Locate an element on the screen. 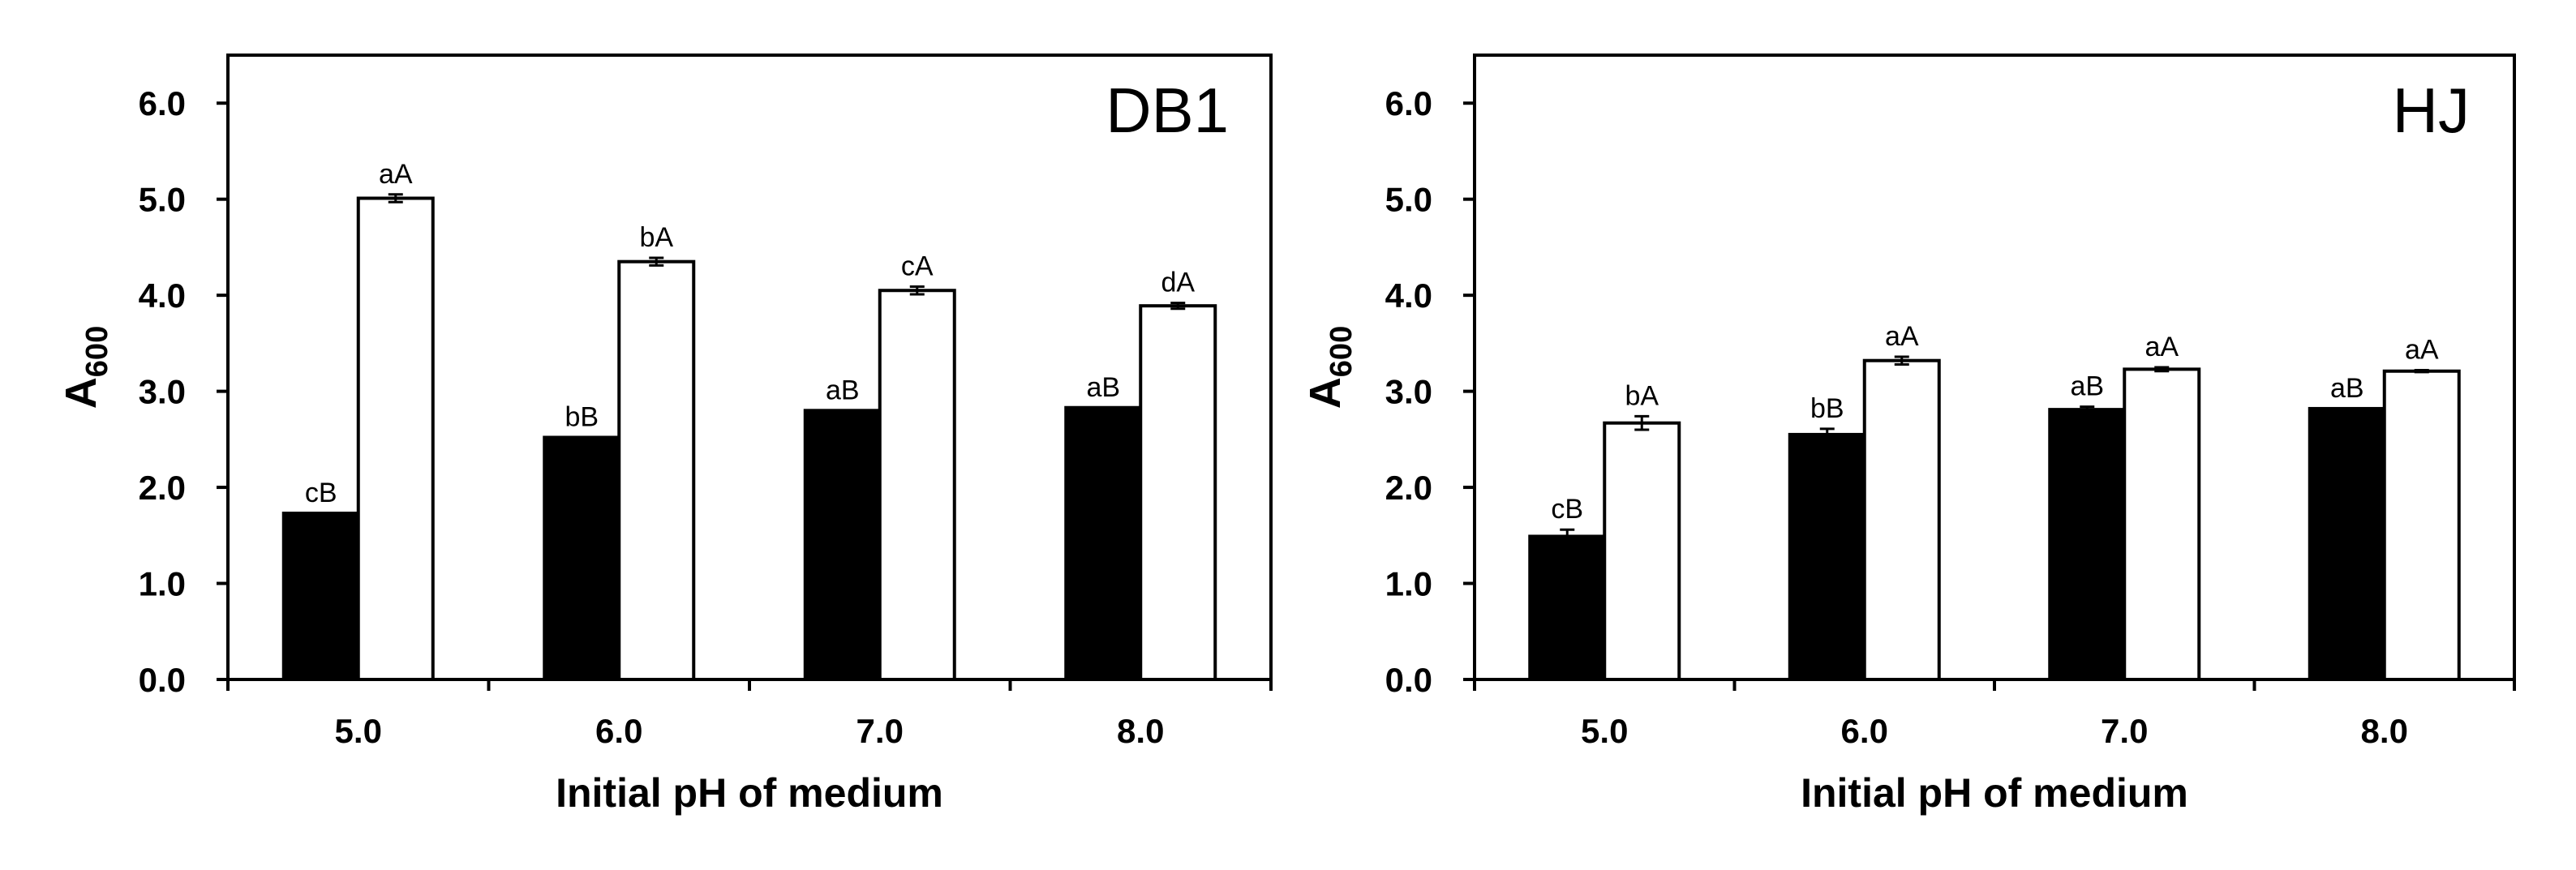 The width and height of the screenshot is (2576, 870). panel-title: DB1 is located at coordinates (1167, 110).